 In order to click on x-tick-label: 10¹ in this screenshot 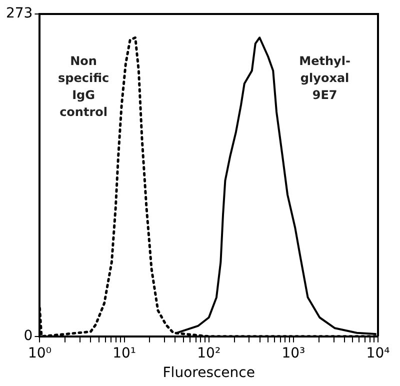, I will do `click(124, 353)`.